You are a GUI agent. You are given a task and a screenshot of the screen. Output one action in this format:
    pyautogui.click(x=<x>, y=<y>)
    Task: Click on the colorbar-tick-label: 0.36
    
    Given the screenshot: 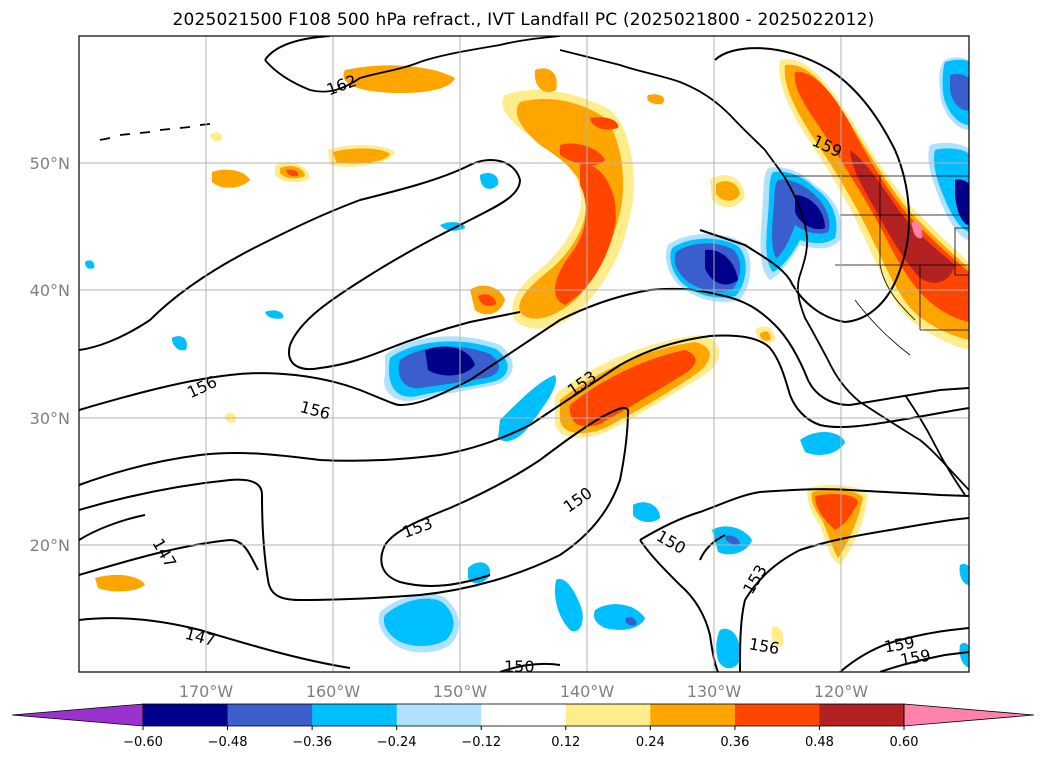 What is the action you would take?
    pyautogui.click(x=734, y=742)
    